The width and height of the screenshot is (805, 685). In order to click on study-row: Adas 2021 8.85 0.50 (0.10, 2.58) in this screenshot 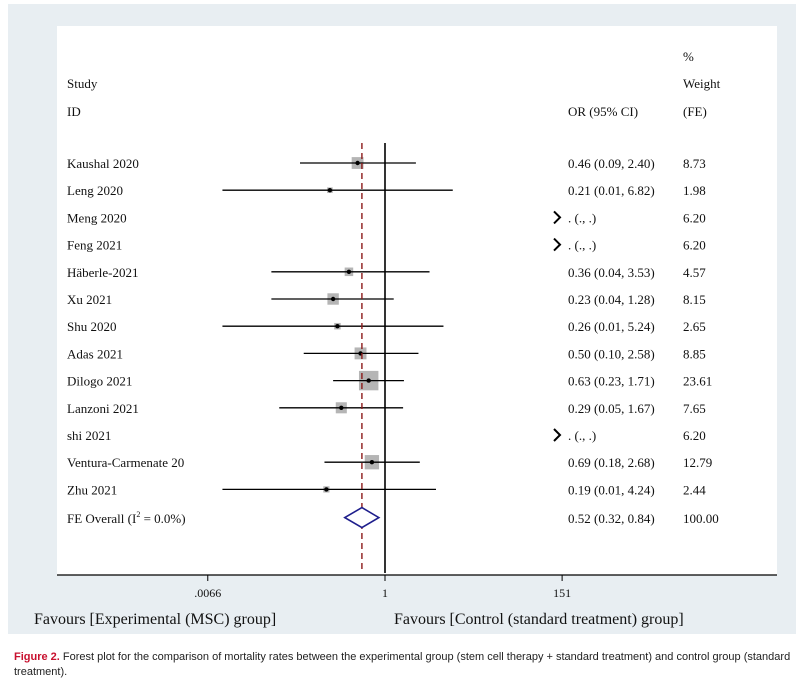, I will do `click(386, 353)`.